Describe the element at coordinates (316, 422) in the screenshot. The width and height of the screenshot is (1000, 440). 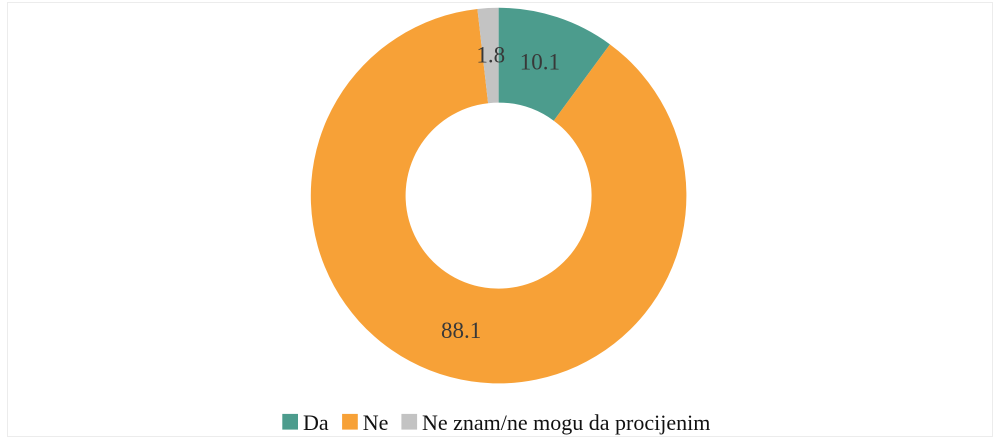
I see `svg-text: Da` at that location.